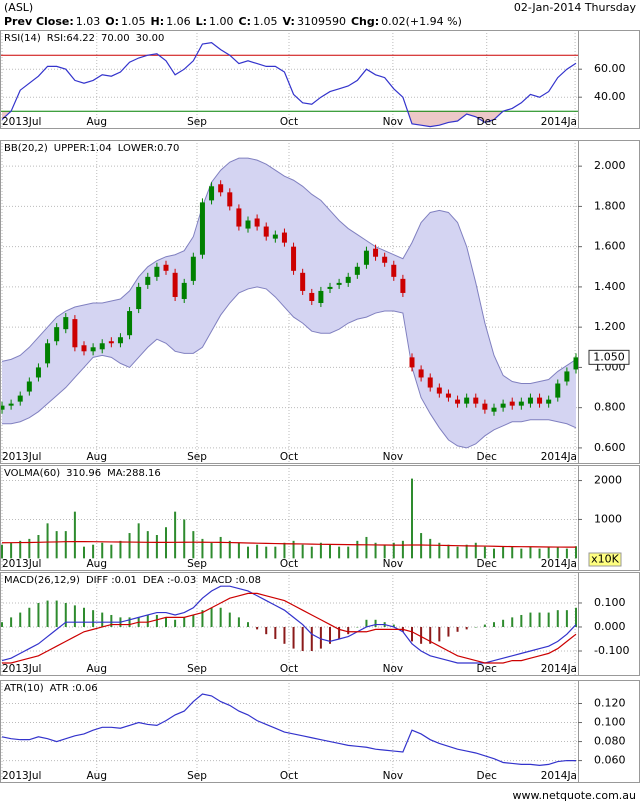 The height and width of the screenshot is (804, 640). I want to click on x-tick-label: 2014Ja, so click(559, 122).